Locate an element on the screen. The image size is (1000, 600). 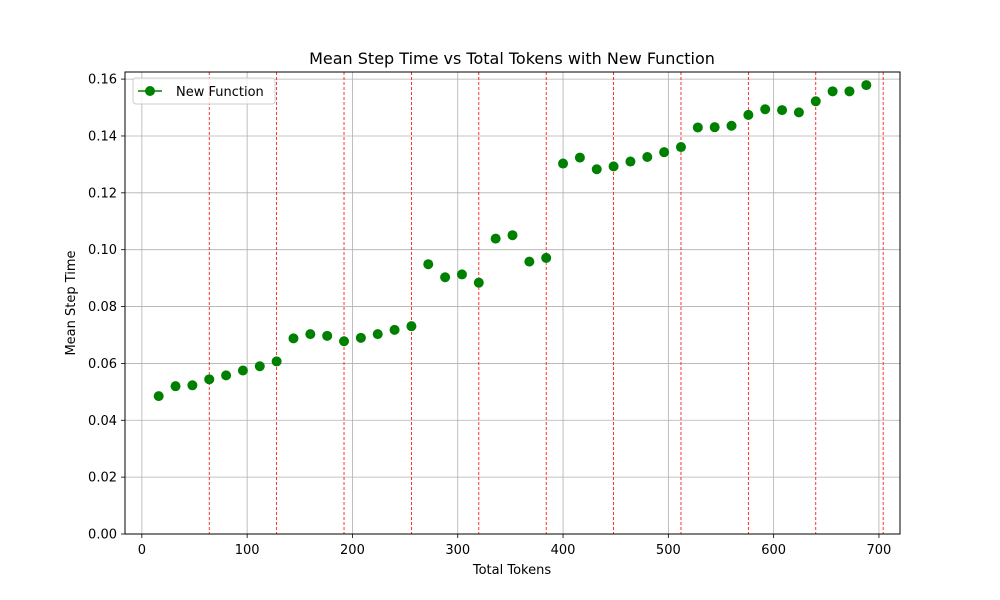
x-tick-label: 0 is located at coordinates (142, 550).